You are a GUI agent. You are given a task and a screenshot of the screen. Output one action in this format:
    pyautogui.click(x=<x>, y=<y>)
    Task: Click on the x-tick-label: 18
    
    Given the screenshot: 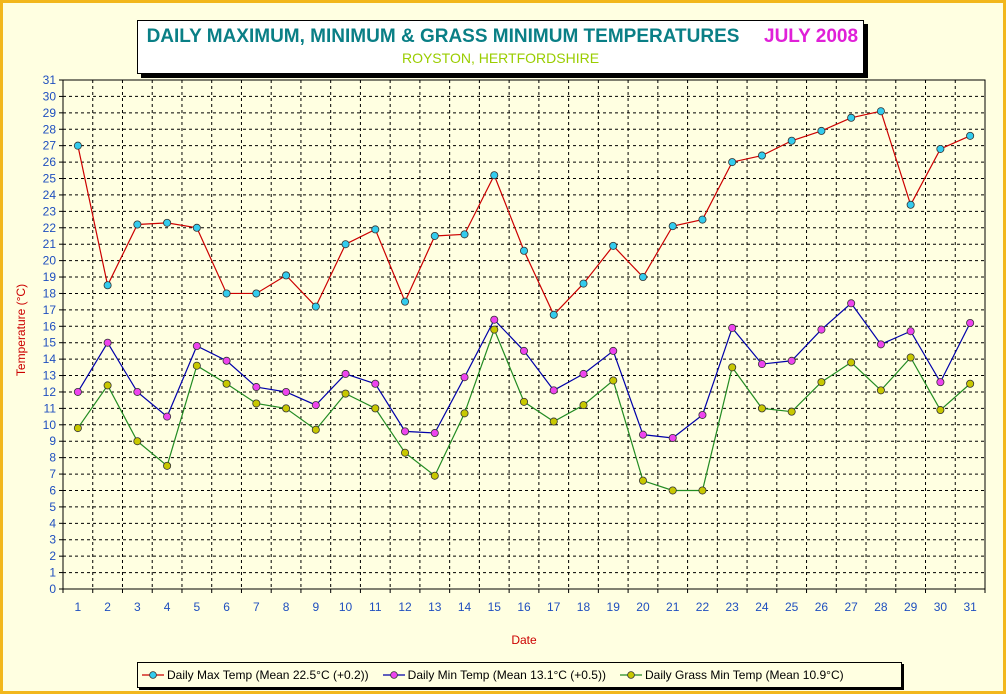 What is the action you would take?
    pyautogui.click(x=584, y=607)
    